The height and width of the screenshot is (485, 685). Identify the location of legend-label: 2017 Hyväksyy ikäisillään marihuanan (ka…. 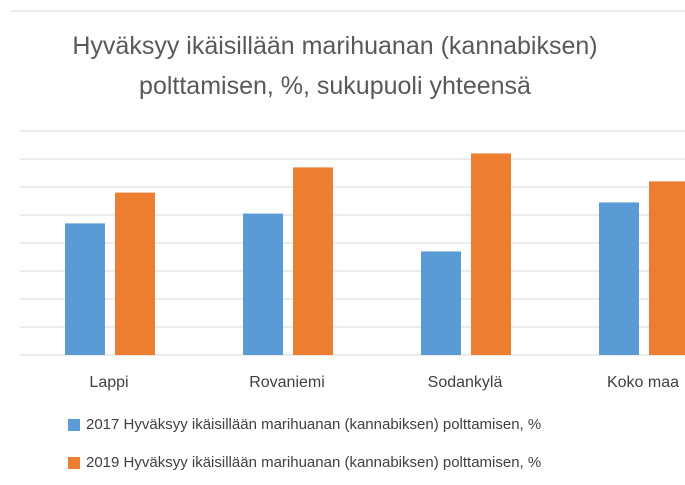
(313, 424).